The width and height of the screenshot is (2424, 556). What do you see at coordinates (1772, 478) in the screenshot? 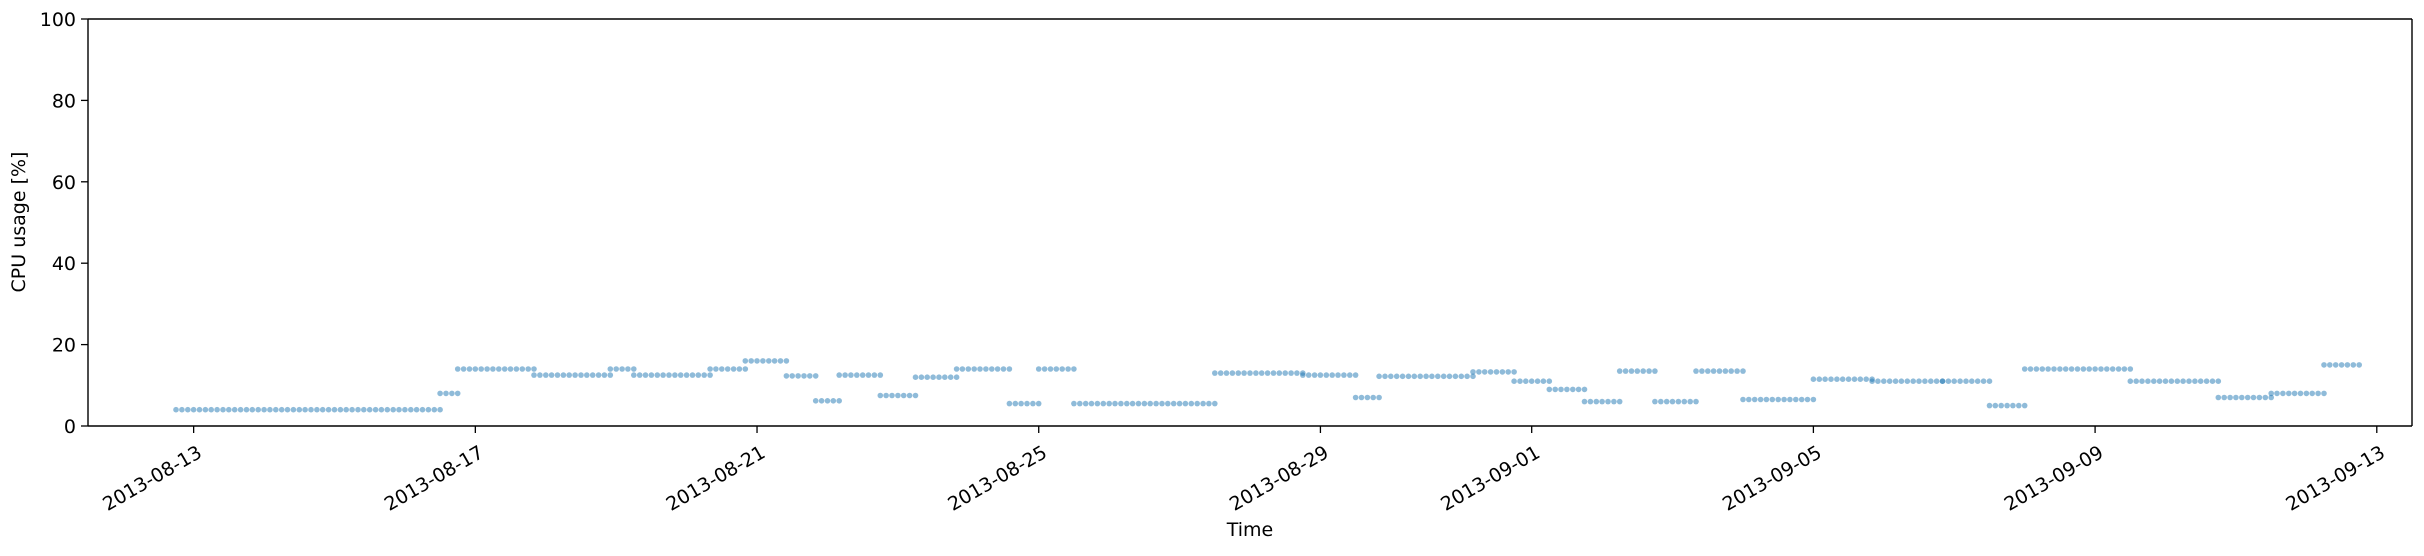
I see `x-tick-label: 2013-09-05` at bounding box center [1772, 478].